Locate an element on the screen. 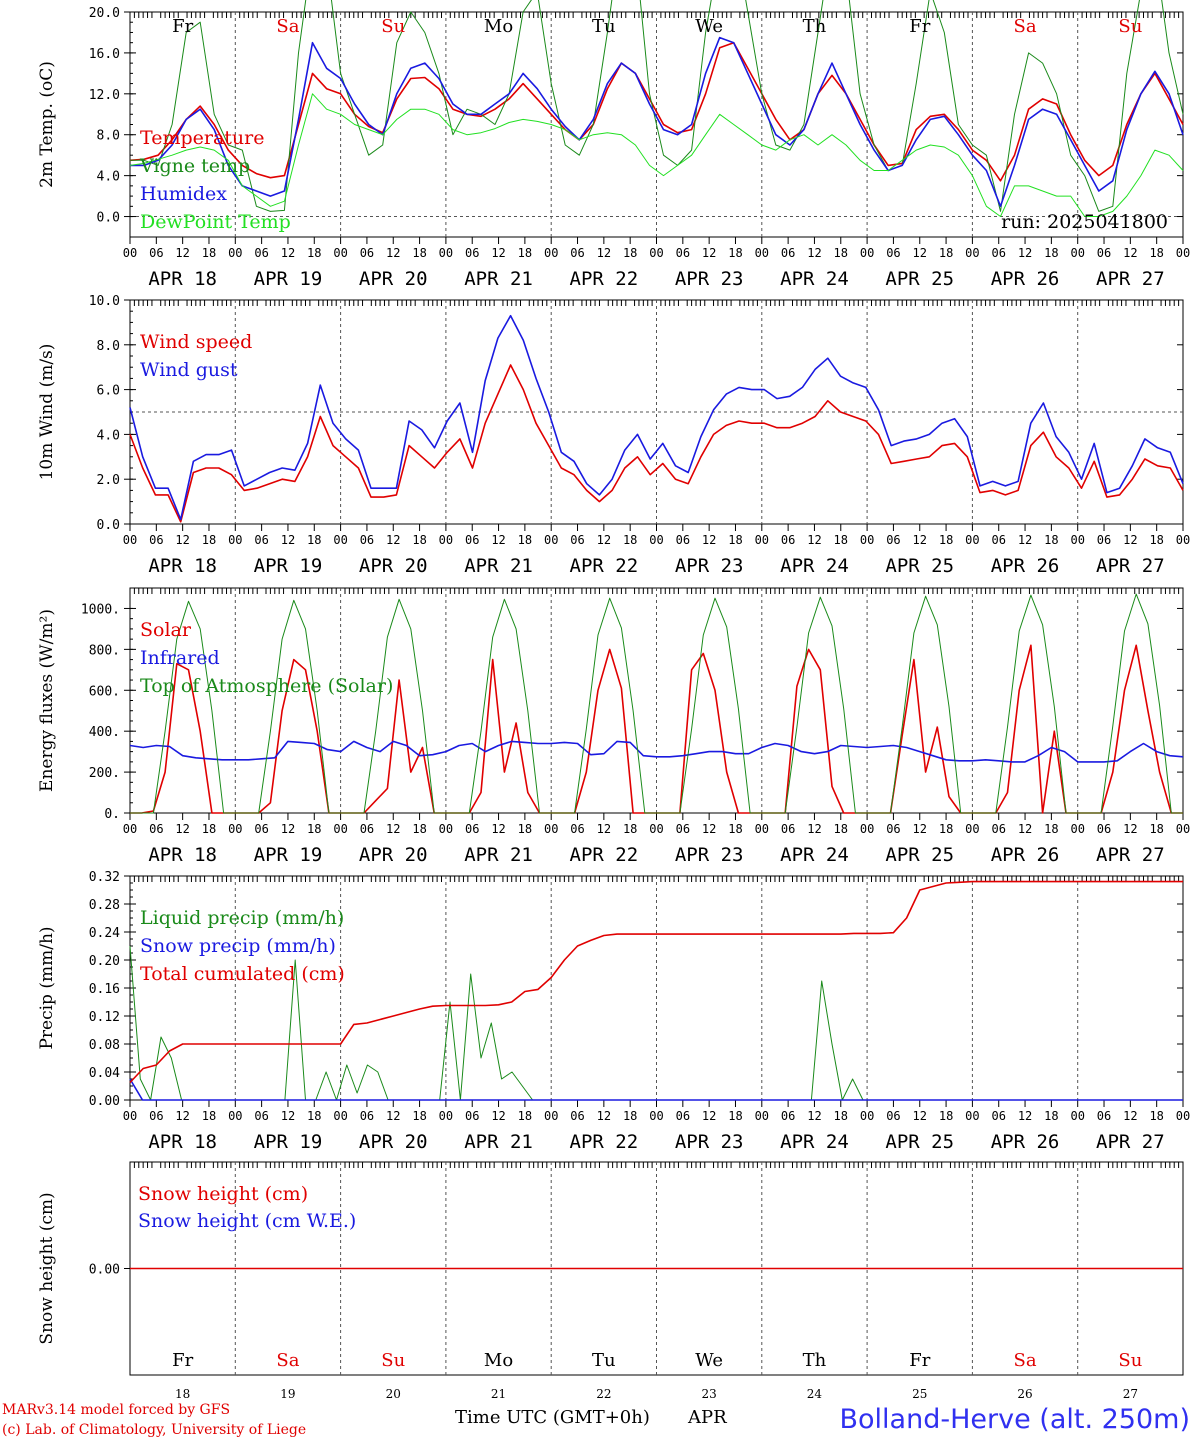 This screenshot has width=1194, height=1440. series-line-wind-speed is located at coordinates (656, 443).